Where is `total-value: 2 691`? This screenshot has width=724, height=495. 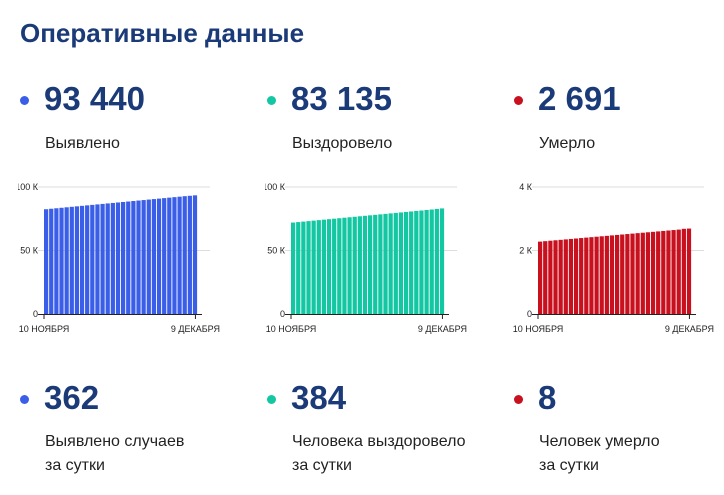 total-value: 2 691 is located at coordinates (579, 98).